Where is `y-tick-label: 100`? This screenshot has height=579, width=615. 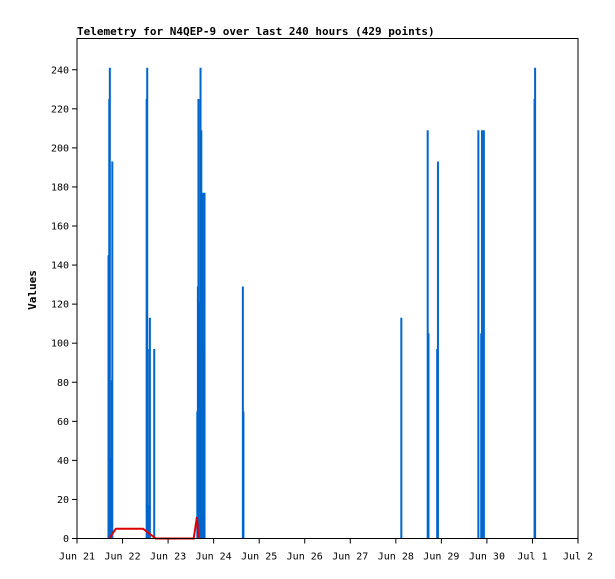
y-tick-label: 100 is located at coordinates (60, 344).